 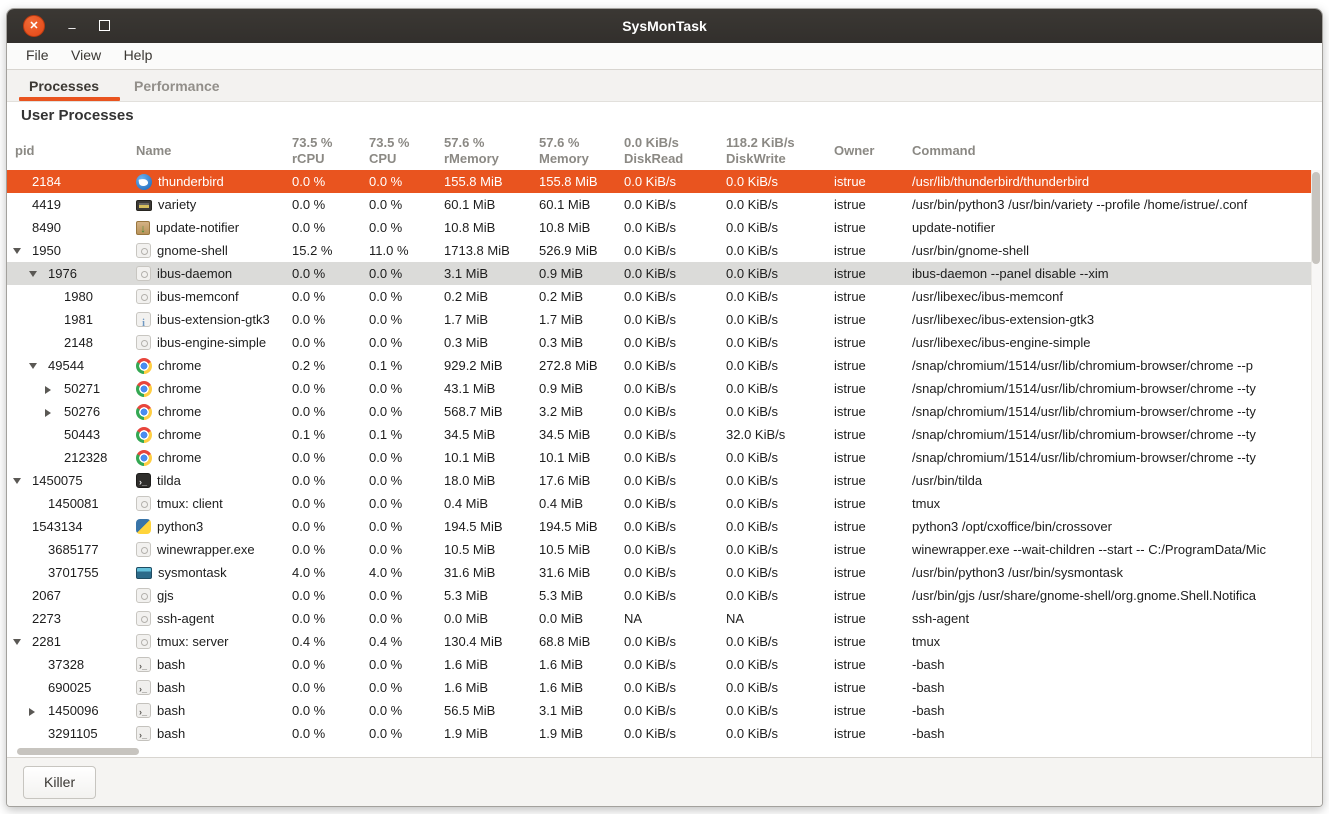 What do you see at coordinates (64, 86) in the screenshot?
I see `tab-processes: Processes` at bounding box center [64, 86].